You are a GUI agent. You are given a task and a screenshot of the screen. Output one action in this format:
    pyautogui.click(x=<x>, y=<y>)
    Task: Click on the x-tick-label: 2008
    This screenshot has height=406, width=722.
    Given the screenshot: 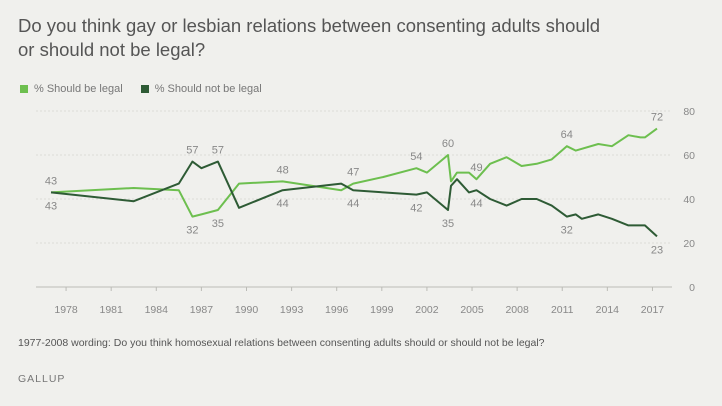 What is the action you would take?
    pyautogui.click(x=517, y=310)
    